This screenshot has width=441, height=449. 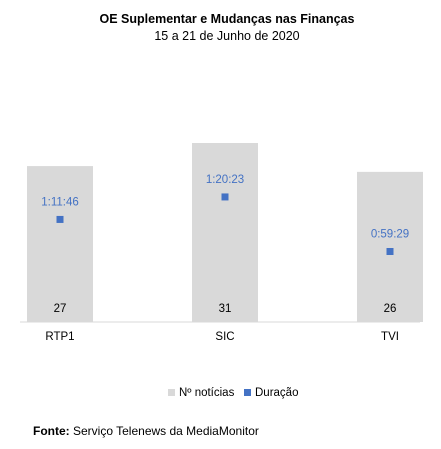 I want to click on source-label: Fonte:, so click(x=51, y=431).